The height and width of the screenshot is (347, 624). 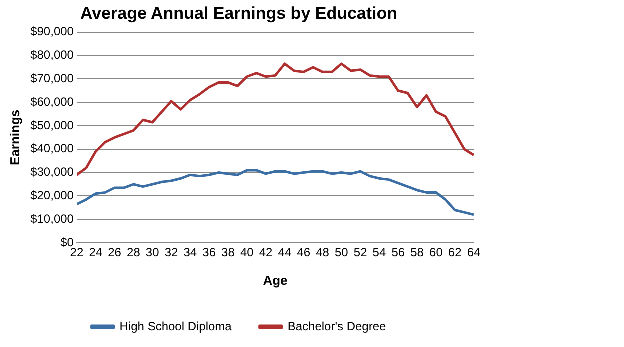 What do you see at coordinates (52, 172) in the screenshot?
I see `y-tick-label: $30,000` at bounding box center [52, 172].